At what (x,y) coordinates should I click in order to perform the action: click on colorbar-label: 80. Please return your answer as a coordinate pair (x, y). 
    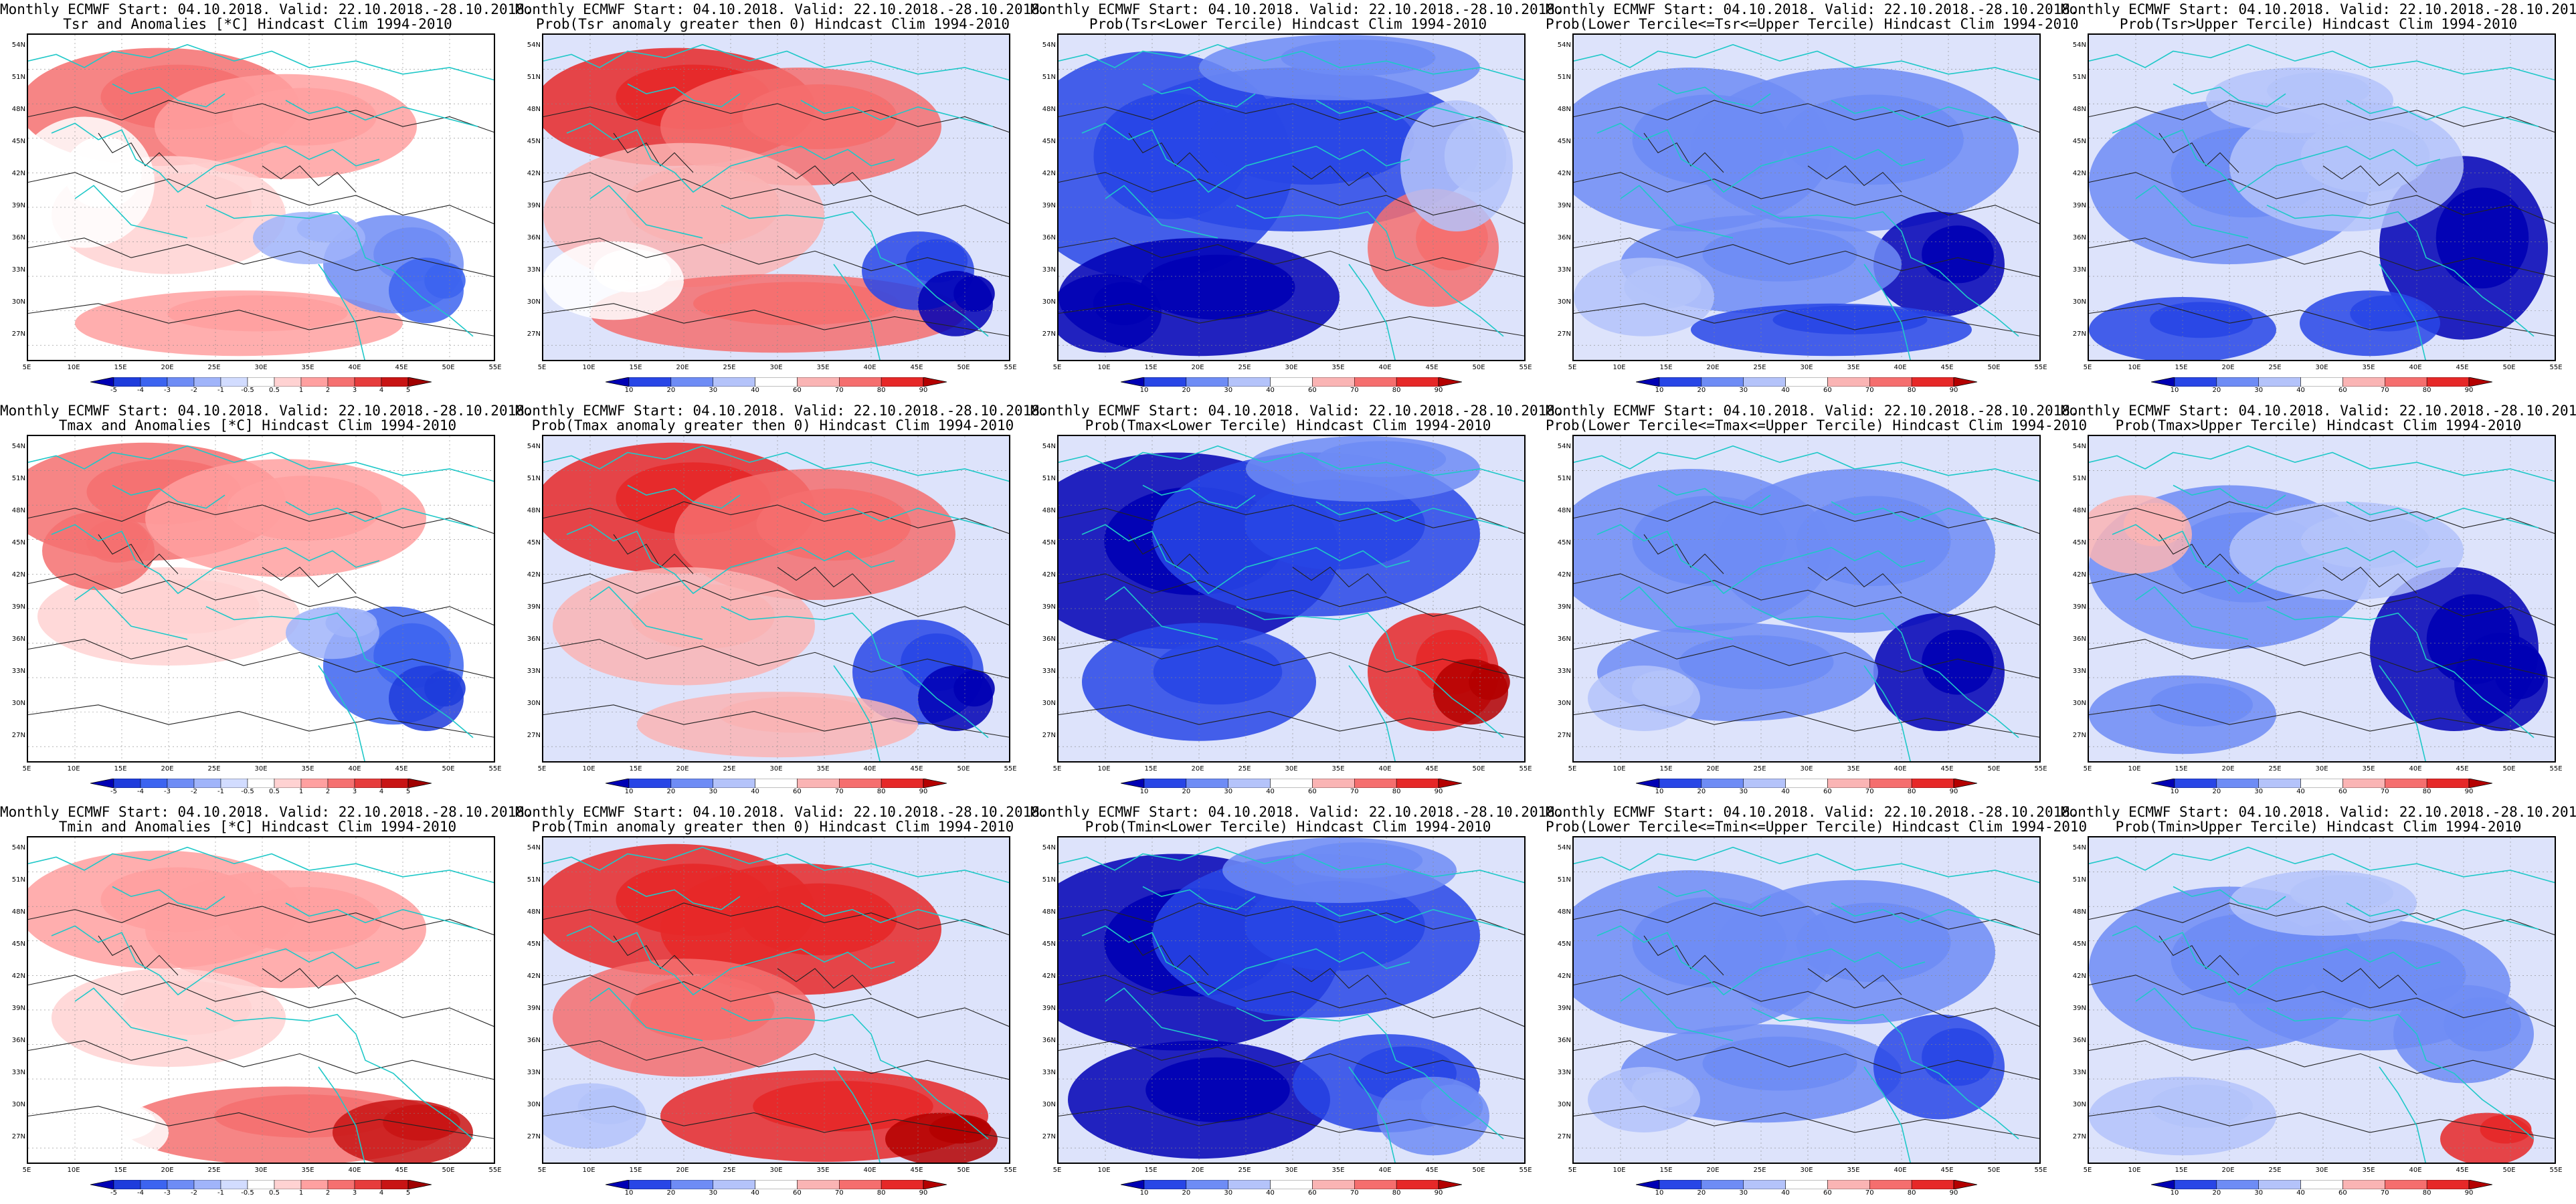
    Looking at the image, I should click on (1396, 791).